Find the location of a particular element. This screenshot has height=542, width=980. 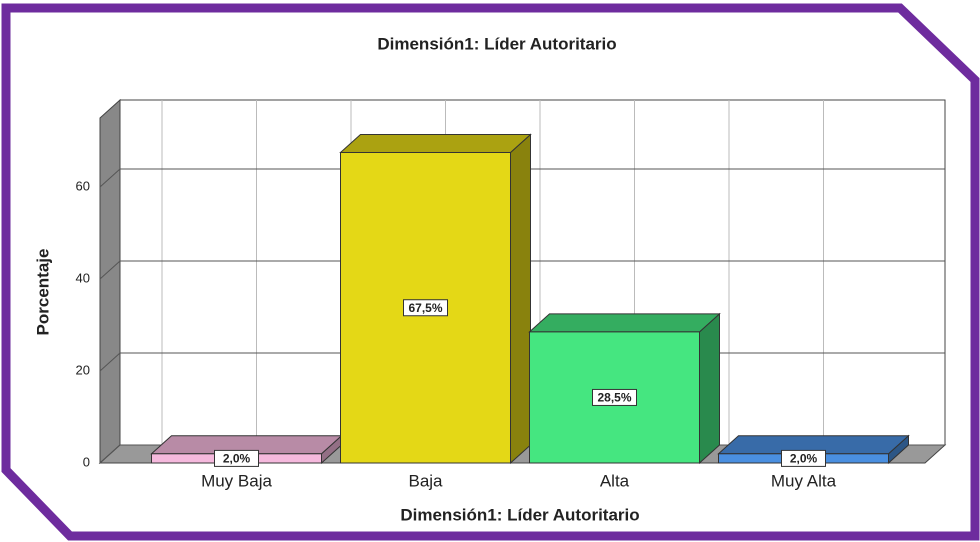

value-label: 67,5% is located at coordinates (425, 308).